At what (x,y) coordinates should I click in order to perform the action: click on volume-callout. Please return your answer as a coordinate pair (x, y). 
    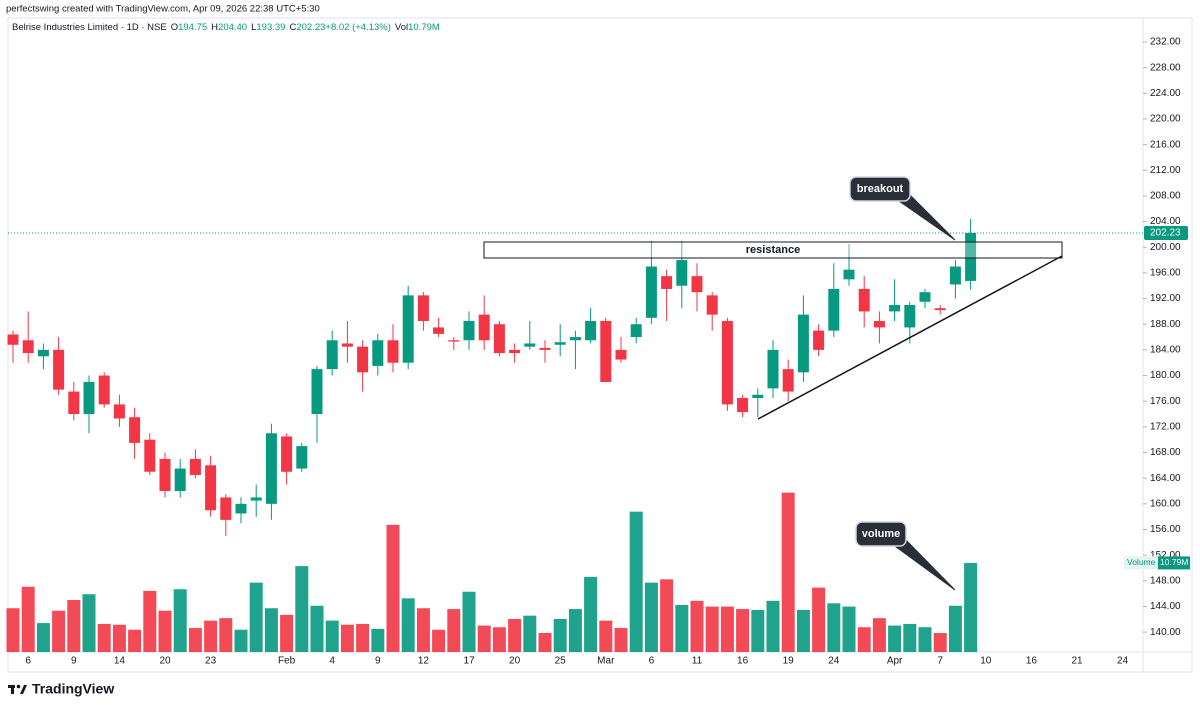
    Looking at the image, I should click on (881, 534).